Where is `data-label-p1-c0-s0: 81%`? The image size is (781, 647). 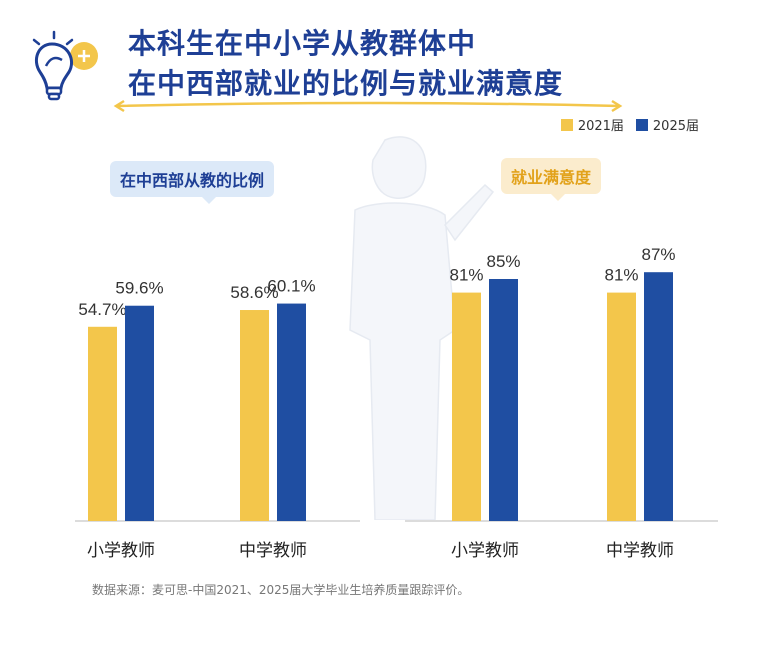
data-label-p1-c0-s0: 81% is located at coordinates (466, 275).